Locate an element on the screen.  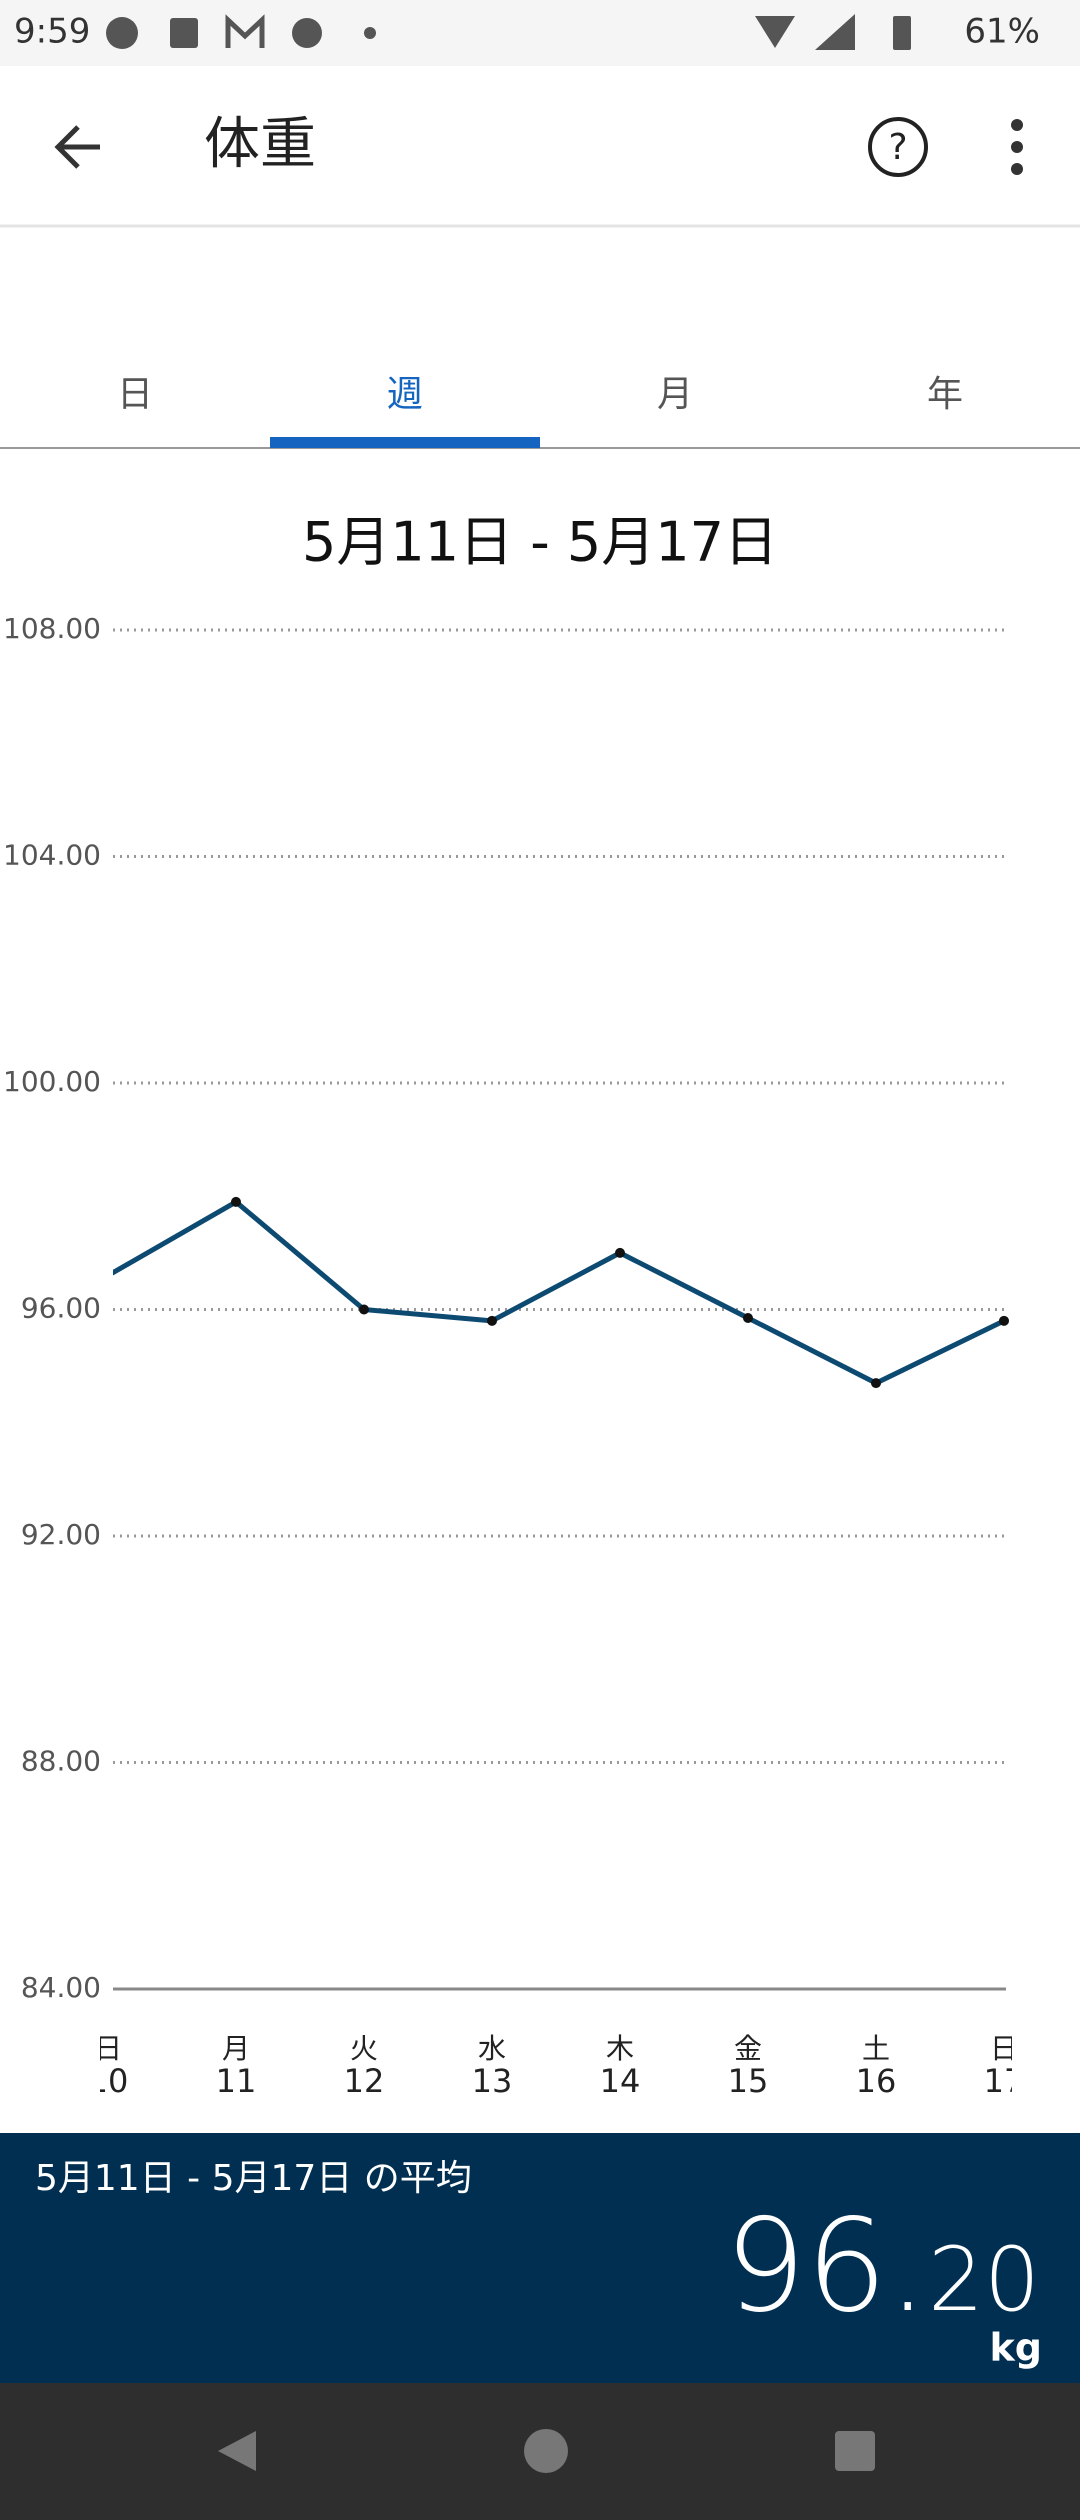
y-tick-label: 96.00 is located at coordinates (61, 1308).